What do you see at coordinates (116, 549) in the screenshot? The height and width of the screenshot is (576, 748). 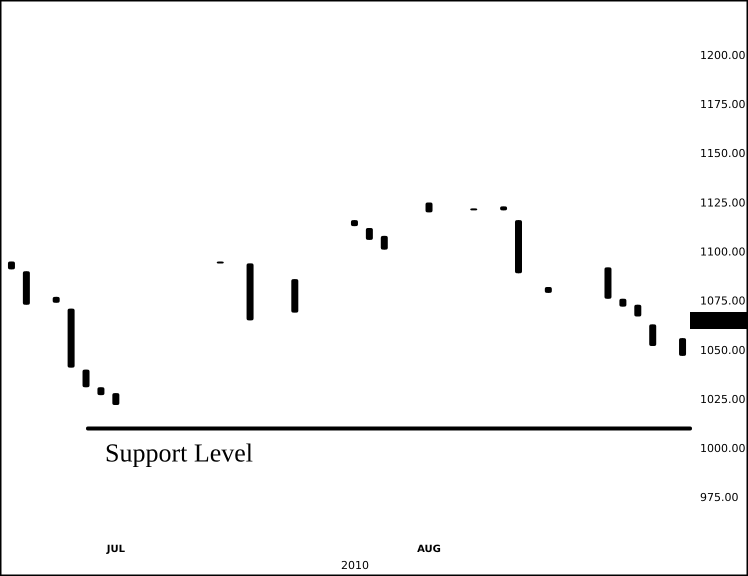 I see `x-tick-label: JUL` at bounding box center [116, 549].